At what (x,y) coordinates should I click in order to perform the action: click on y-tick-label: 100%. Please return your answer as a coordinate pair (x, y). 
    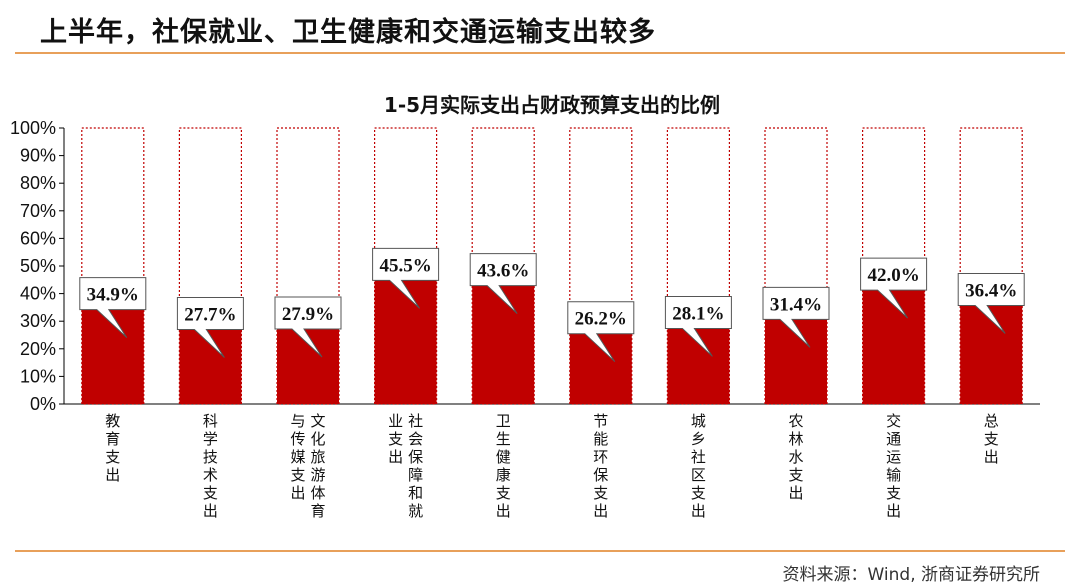
    Looking at the image, I should click on (33, 128).